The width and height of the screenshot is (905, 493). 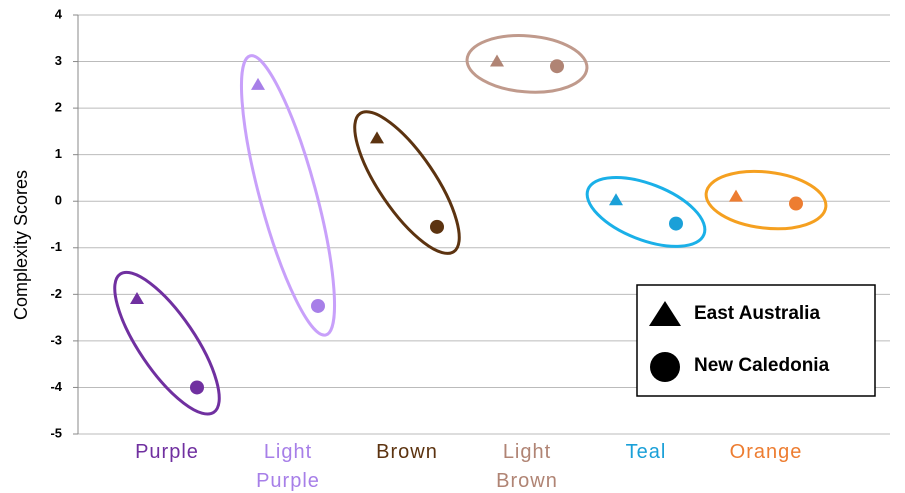 What do you see at coordinates (56, 386) in the screenshot?
I see `y-tick-label: -4` at bounding box center [56, 386].